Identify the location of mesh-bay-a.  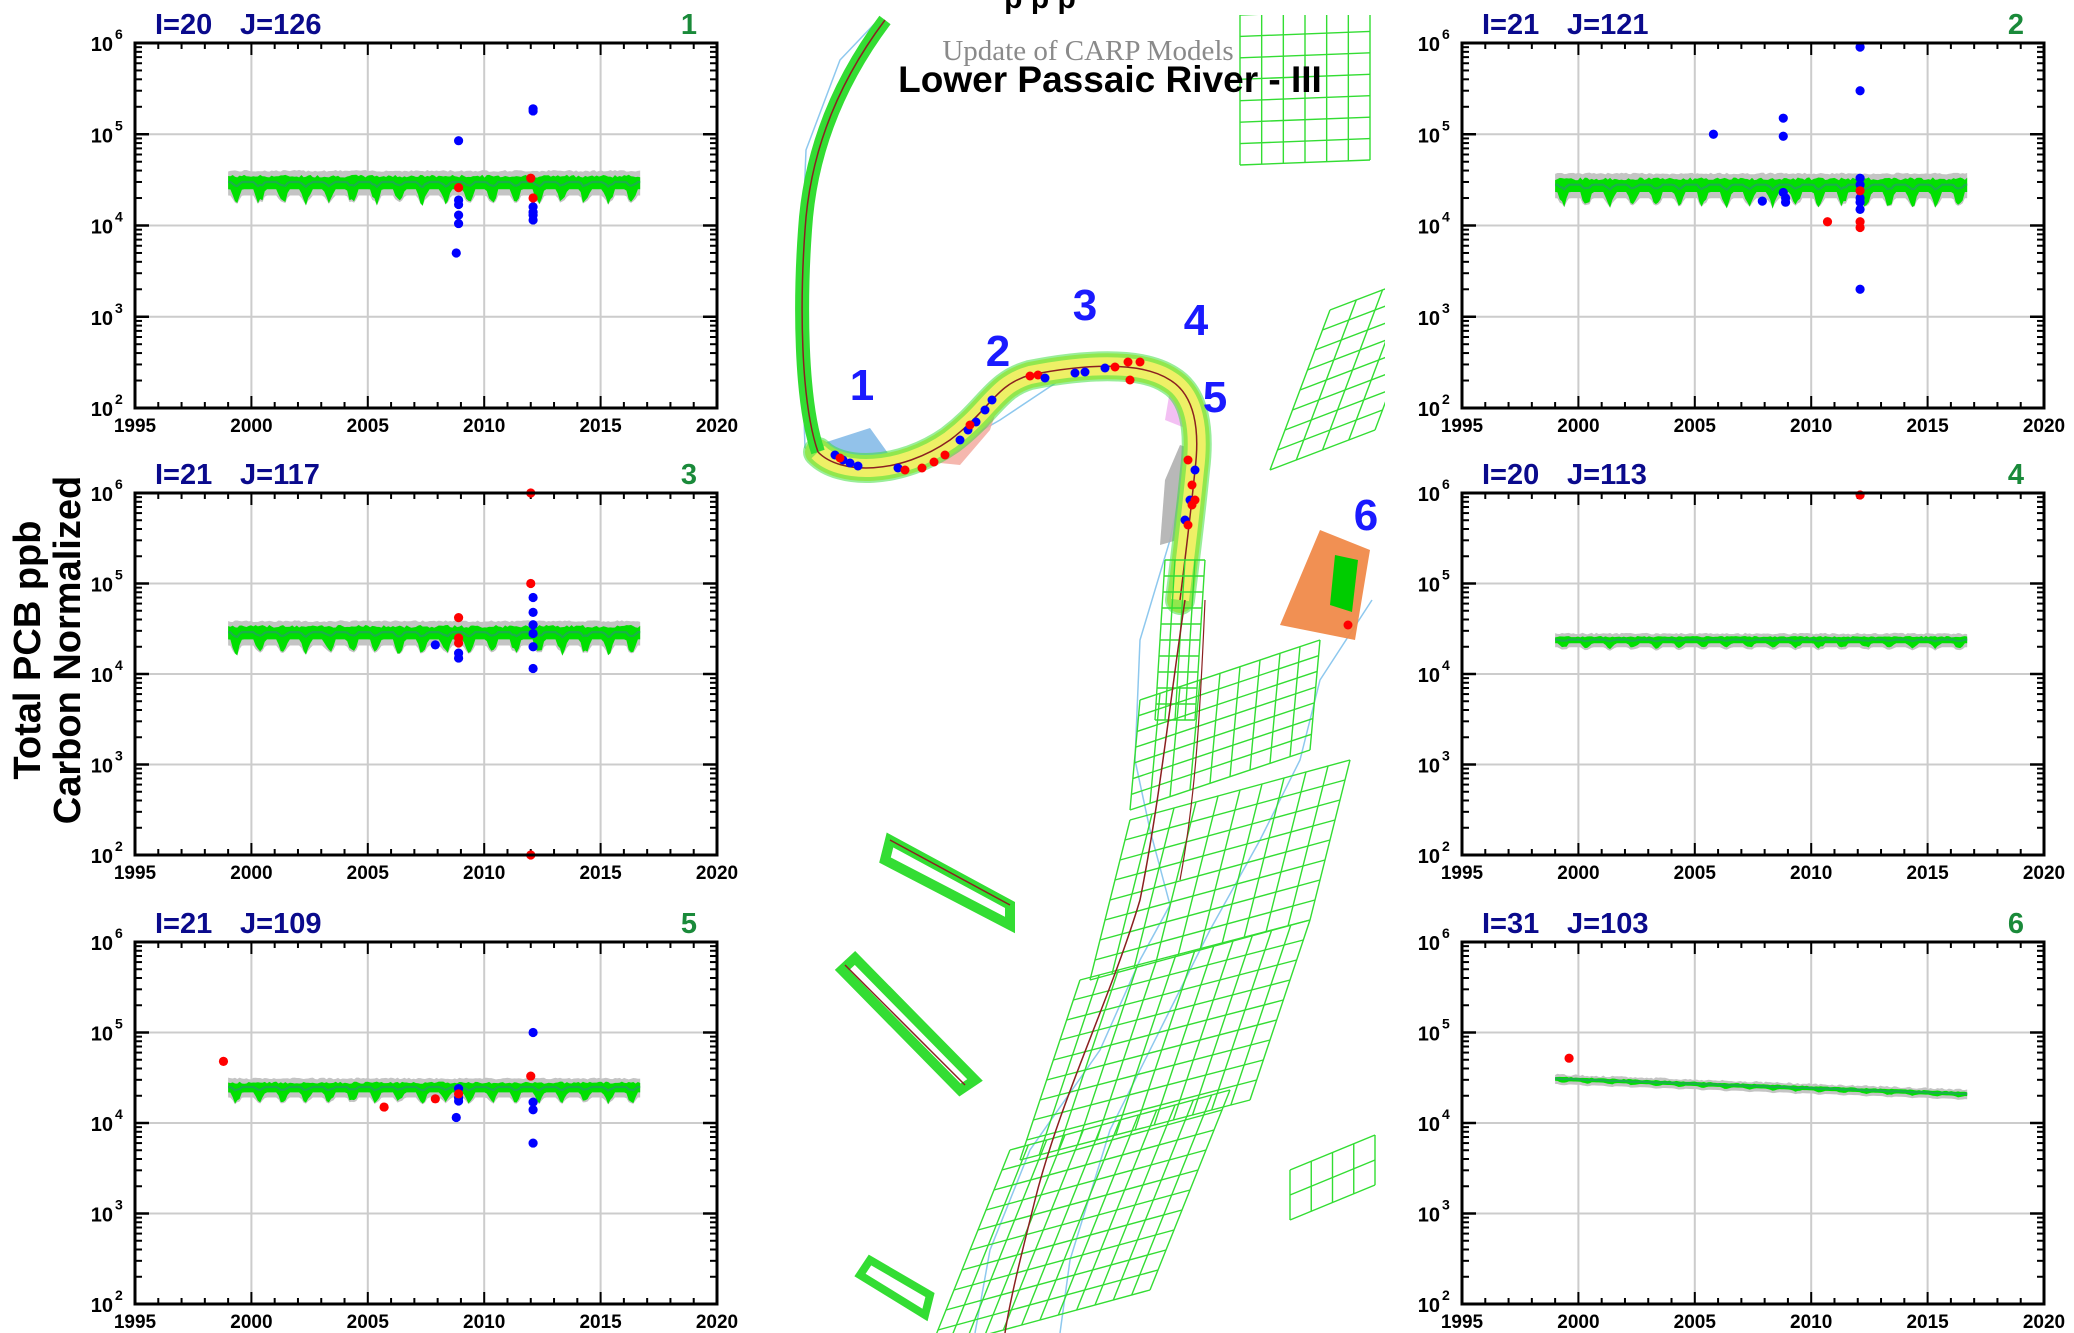
(1225, 725).